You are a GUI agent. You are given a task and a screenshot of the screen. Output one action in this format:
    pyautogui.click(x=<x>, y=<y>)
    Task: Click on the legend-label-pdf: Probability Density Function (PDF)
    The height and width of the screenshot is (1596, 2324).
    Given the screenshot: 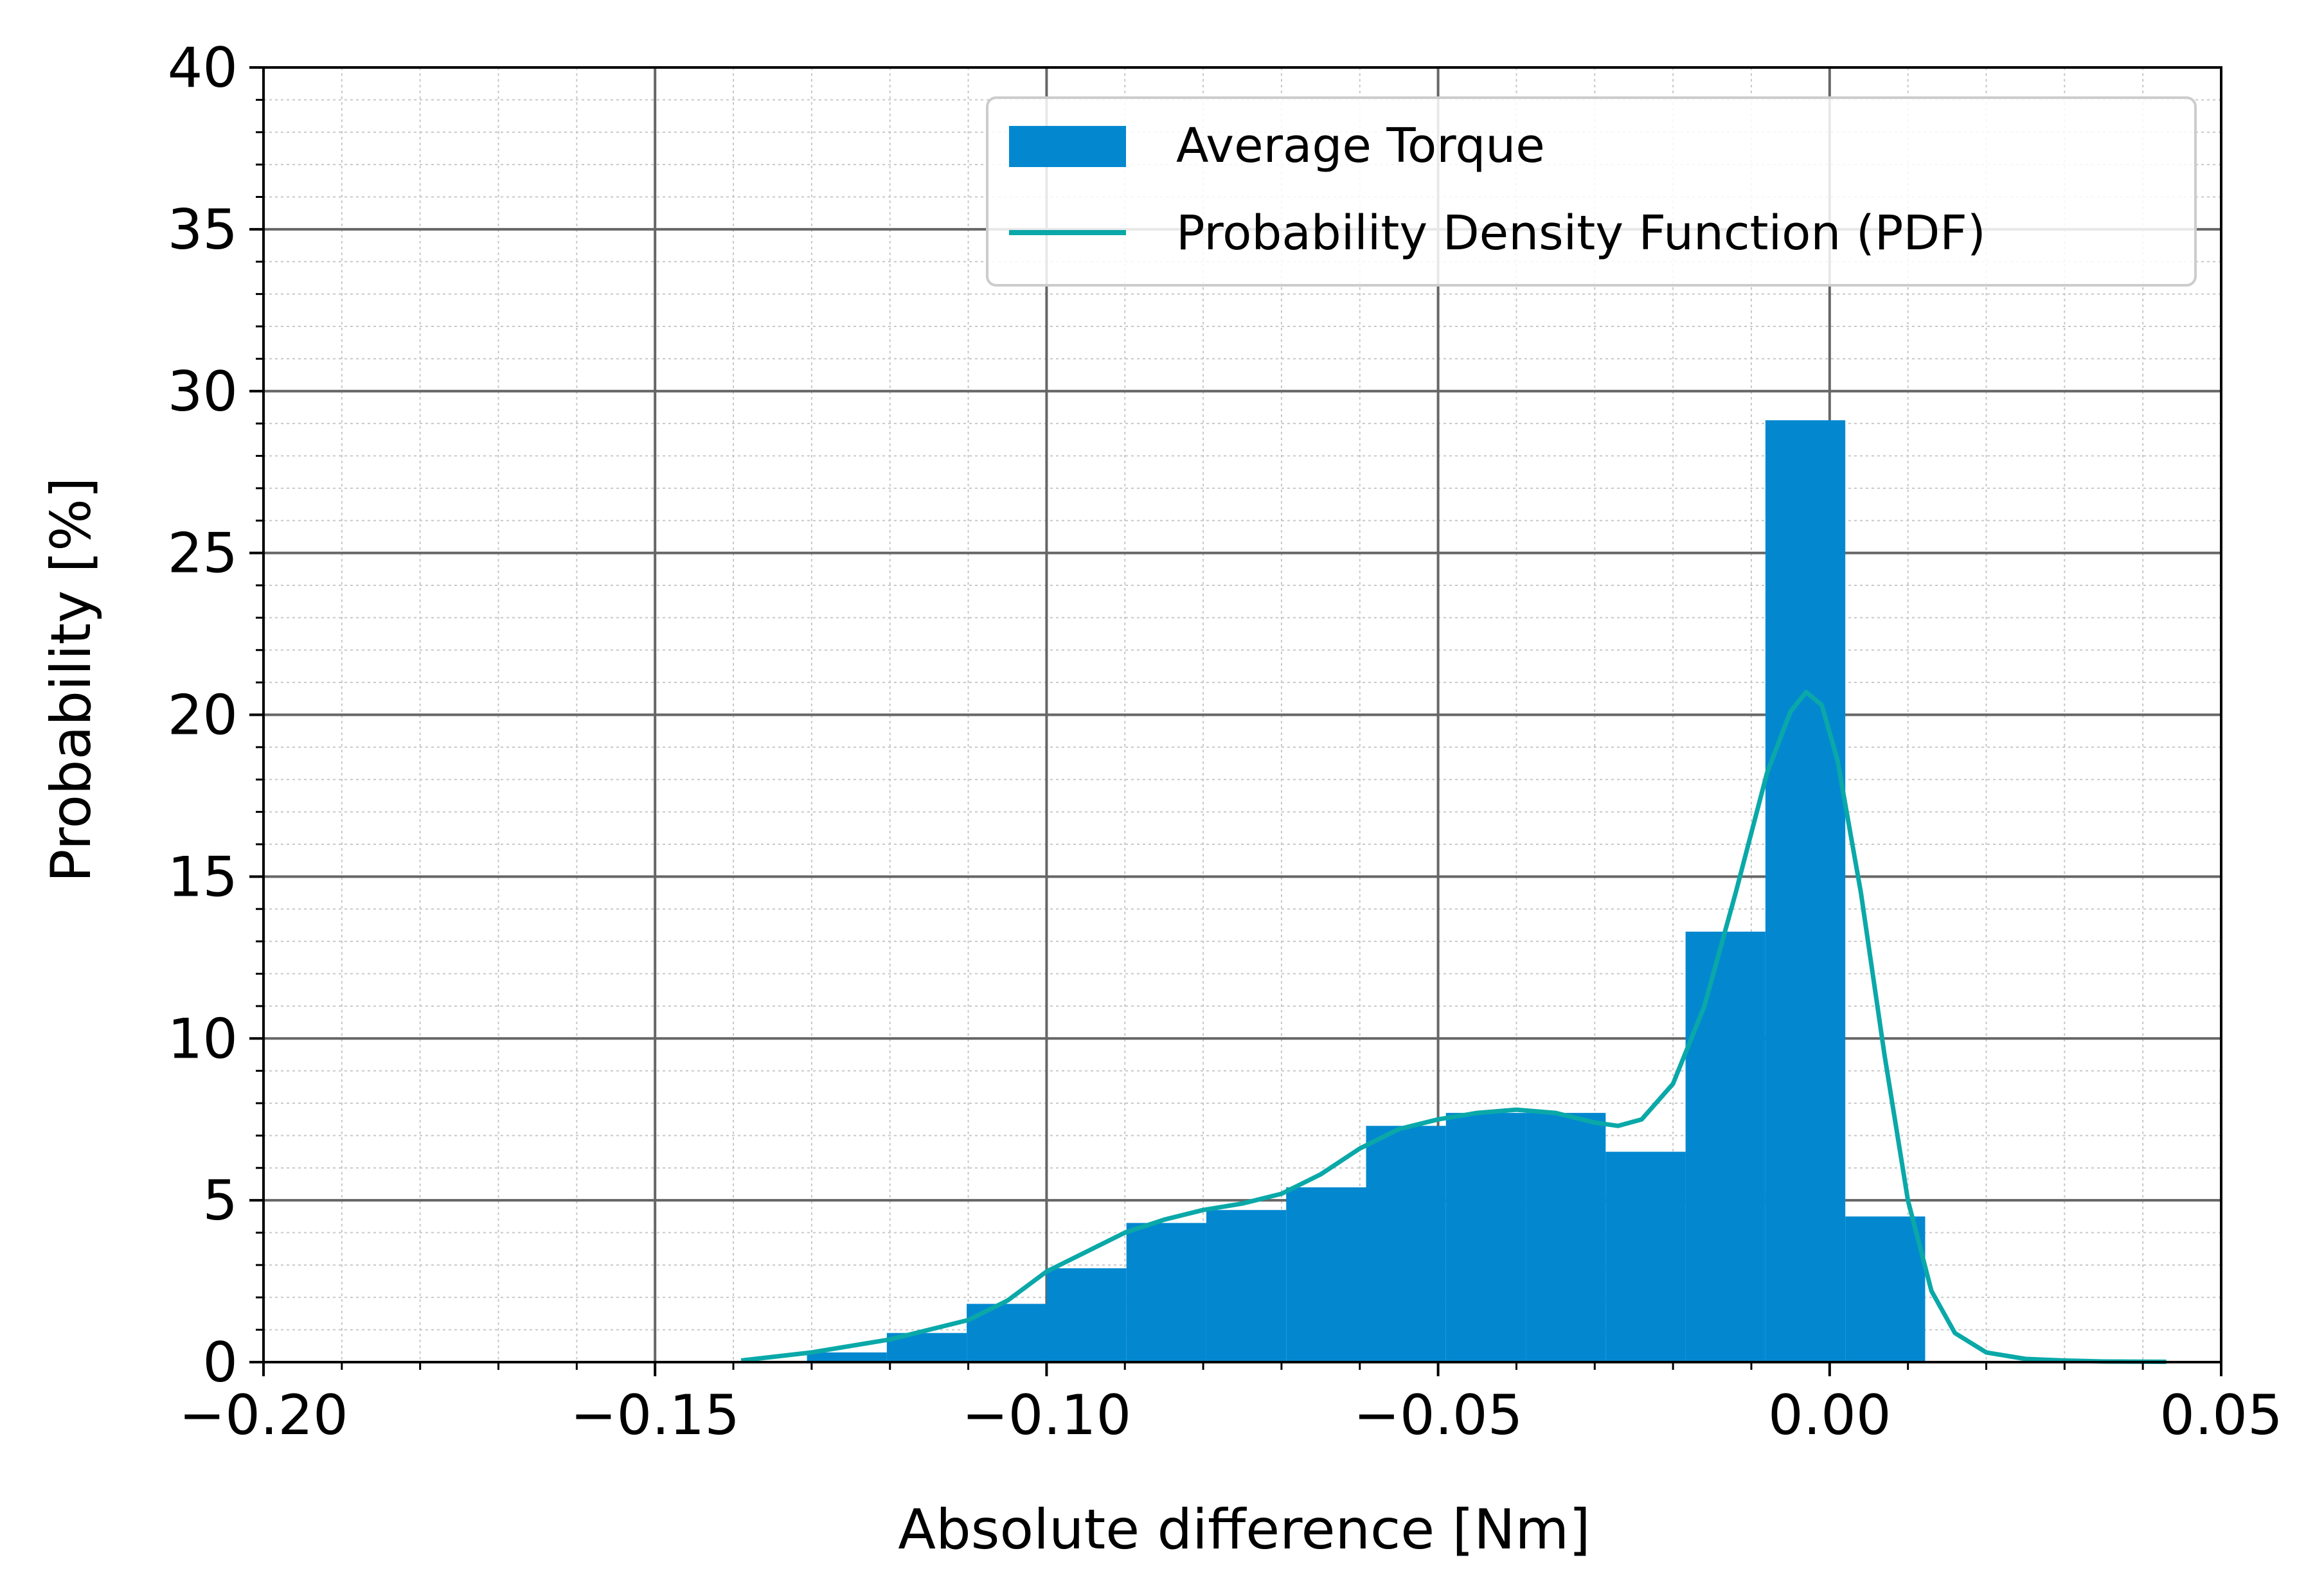 What is the action you would take?
    pyautogui.click(x=1581, y=233)
    